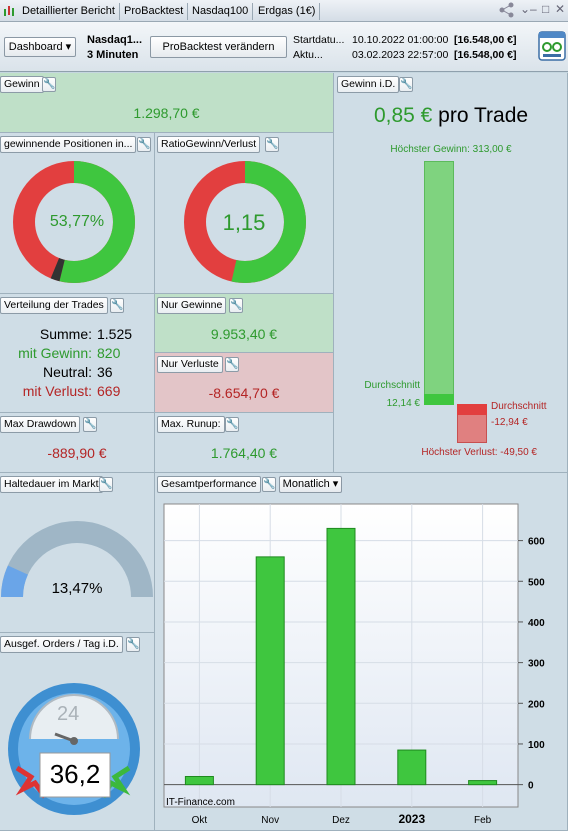 The height and width of the screenshot is (831, 568). I want to click on panel-title: Gewinn, so click(22, 84).